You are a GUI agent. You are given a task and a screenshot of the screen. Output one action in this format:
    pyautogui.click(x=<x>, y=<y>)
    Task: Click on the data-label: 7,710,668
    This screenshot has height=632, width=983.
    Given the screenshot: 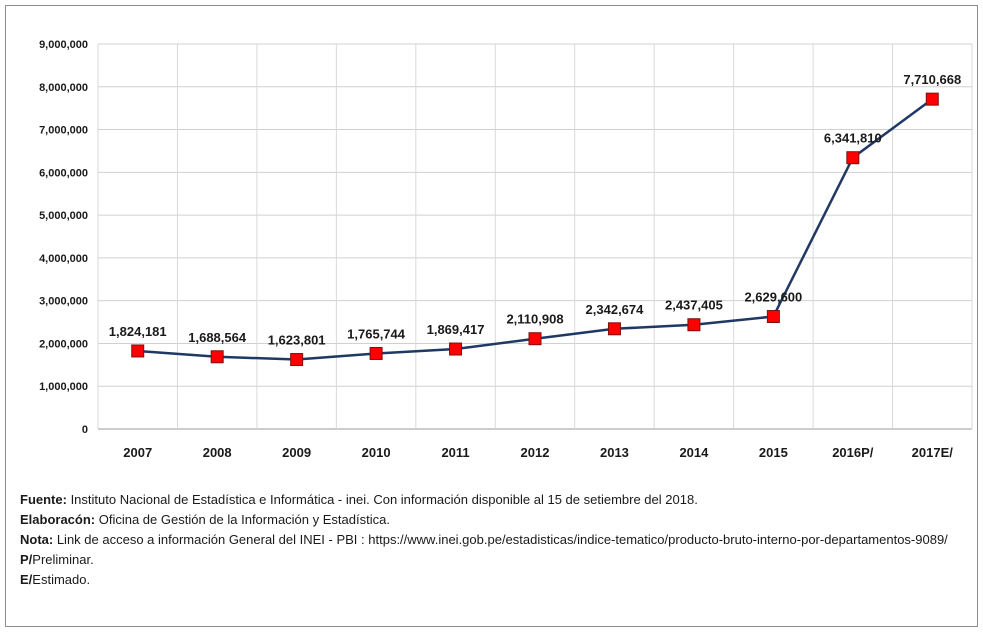 What is the action you would take?
    pyautogui.click(x=932, y=79)
    